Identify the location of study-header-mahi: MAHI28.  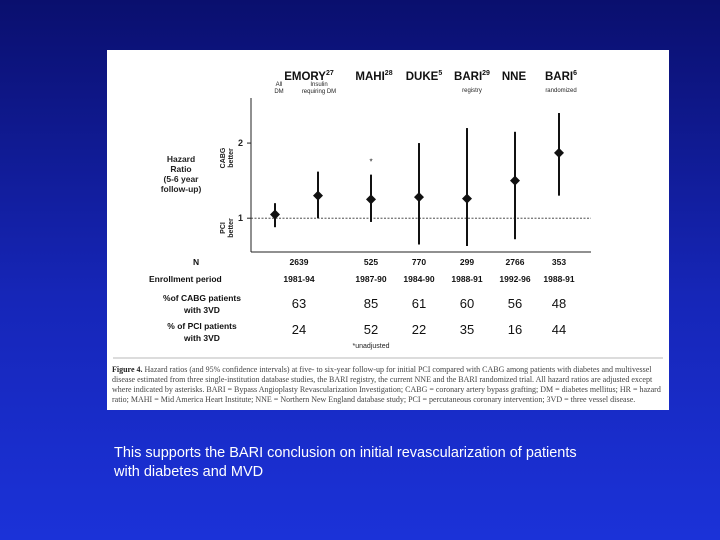
(373, 76).